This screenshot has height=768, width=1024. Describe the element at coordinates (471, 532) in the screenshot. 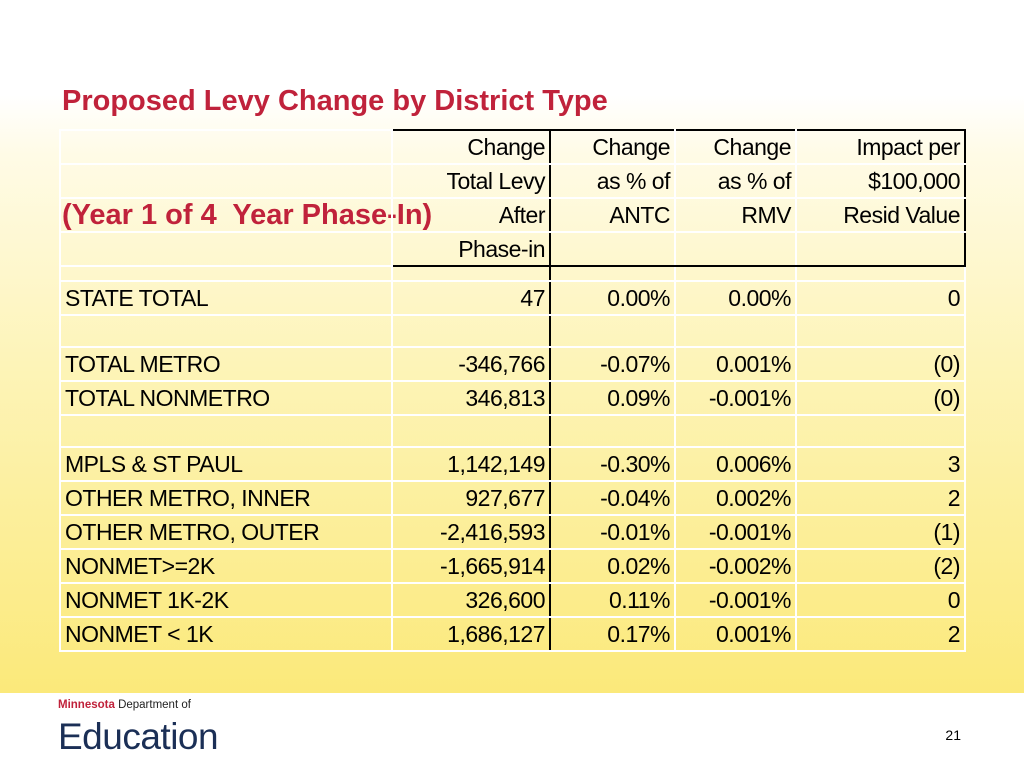

I see `levy-change-cell: -2,416,593` at that location.